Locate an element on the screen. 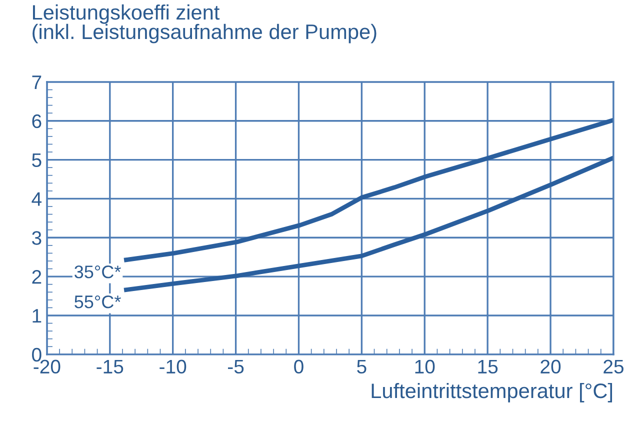 The width and height of the screenshot is (626, 443). y-tick-label: 5 is located at coordinates (37, 160).